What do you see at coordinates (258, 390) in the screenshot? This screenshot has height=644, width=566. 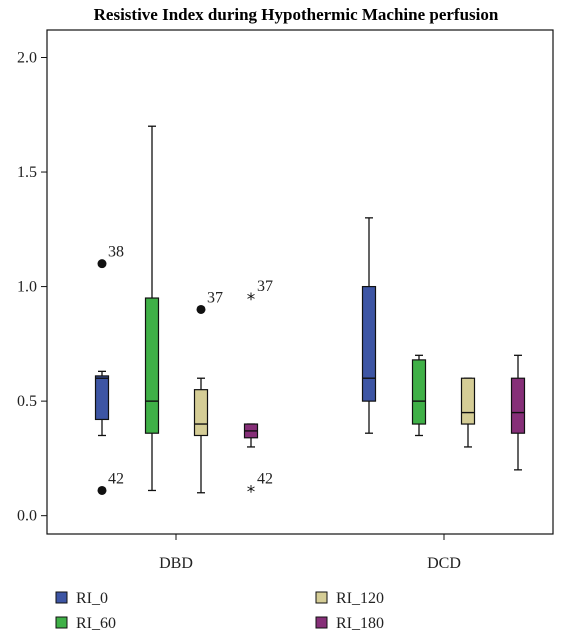 I see `box-RI_180-DBD: *37*42` at bounding box center [258, 390].